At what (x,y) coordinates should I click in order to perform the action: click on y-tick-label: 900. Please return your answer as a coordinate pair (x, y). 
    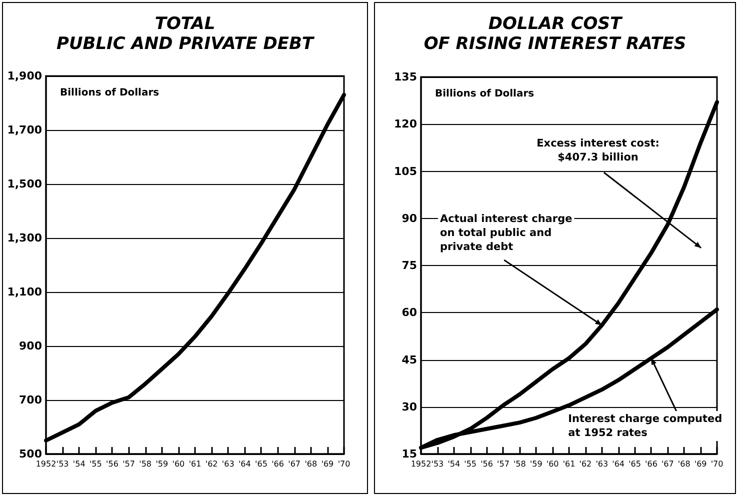
    Looking at the image, I should click on (30, 346).